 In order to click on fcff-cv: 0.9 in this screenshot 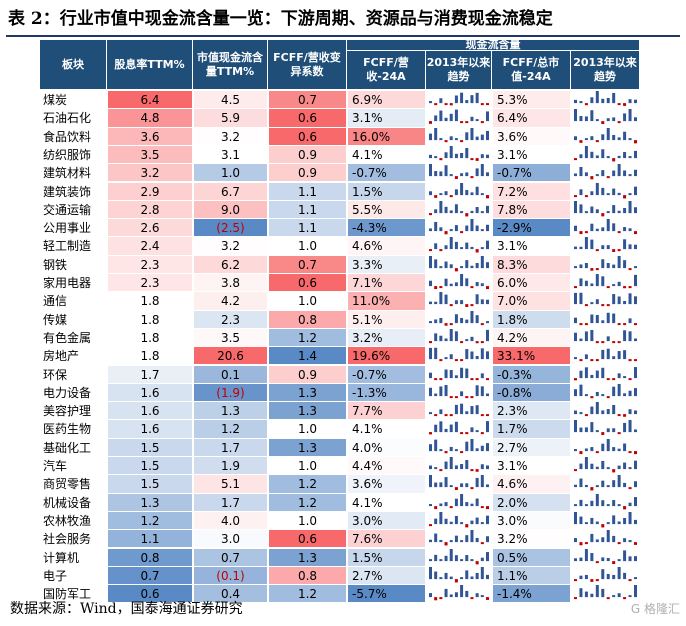, I will do `click(307, 374)`.